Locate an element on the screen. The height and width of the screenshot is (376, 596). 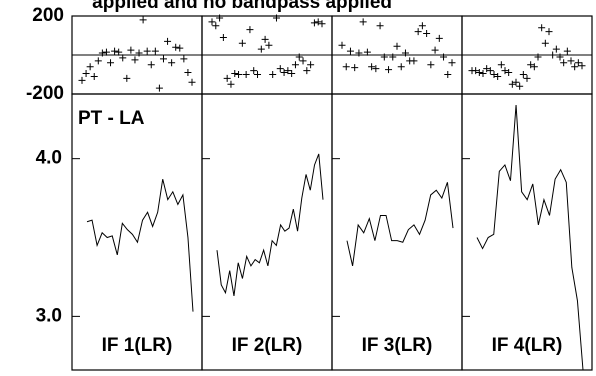
baseline-label: PT - LA is located at coordinates (111, 118).